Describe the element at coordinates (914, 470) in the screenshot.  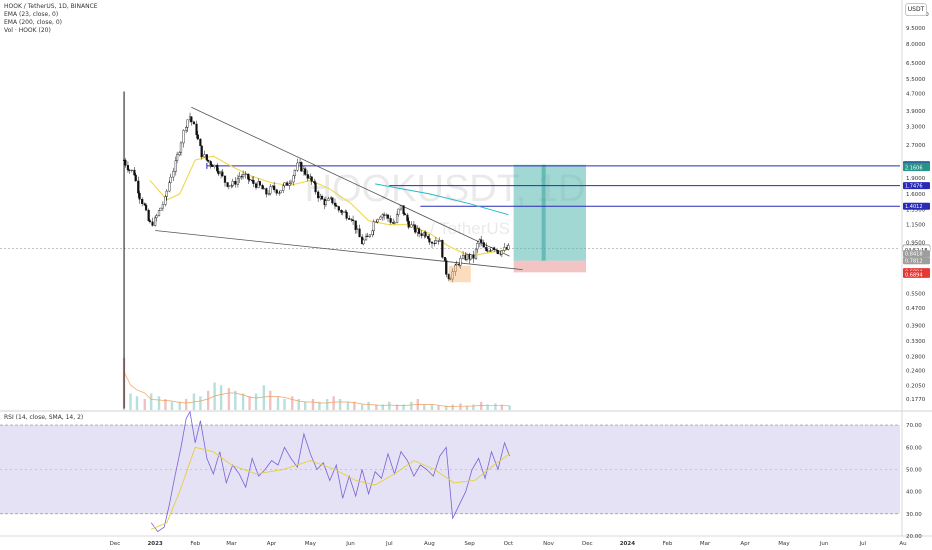
I see `rsi-tick-label: 50.00` at that location.